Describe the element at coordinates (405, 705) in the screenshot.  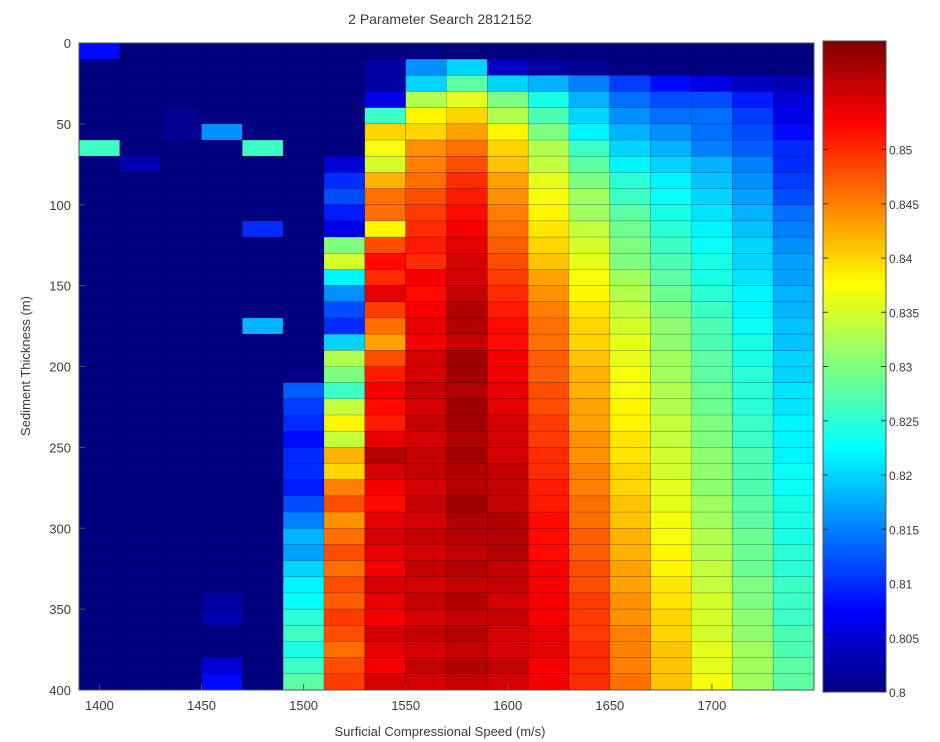
I see `x-tick-label: 1550` at that location.